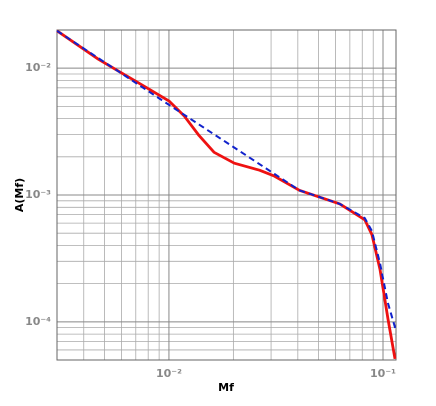 The width and height of the screenshot is (436, 406). Describe the element at coordinates (38, 67) in the screenshot. I see `y-tick-label: 10⁻²` at that location.